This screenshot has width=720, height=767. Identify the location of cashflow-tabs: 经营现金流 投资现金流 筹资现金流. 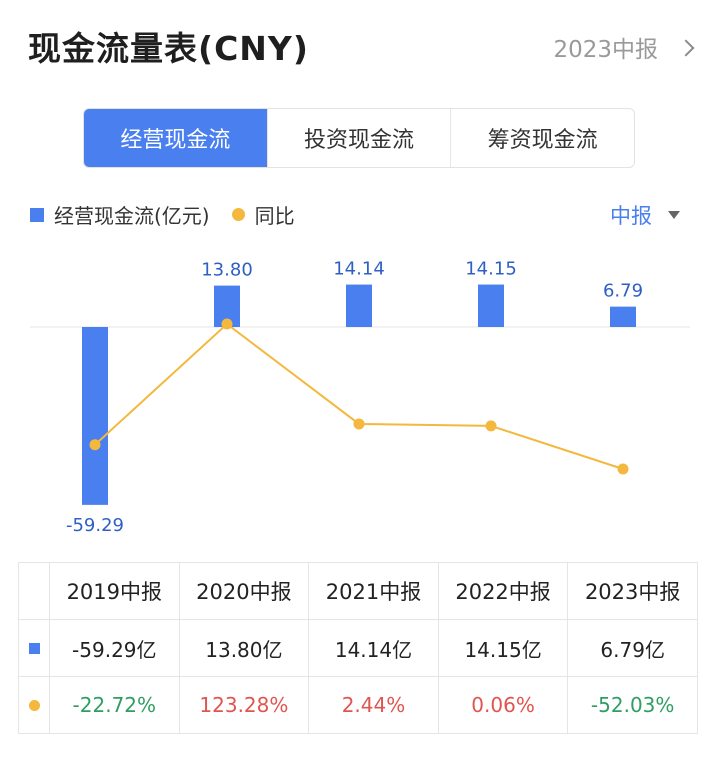
(359, 138).